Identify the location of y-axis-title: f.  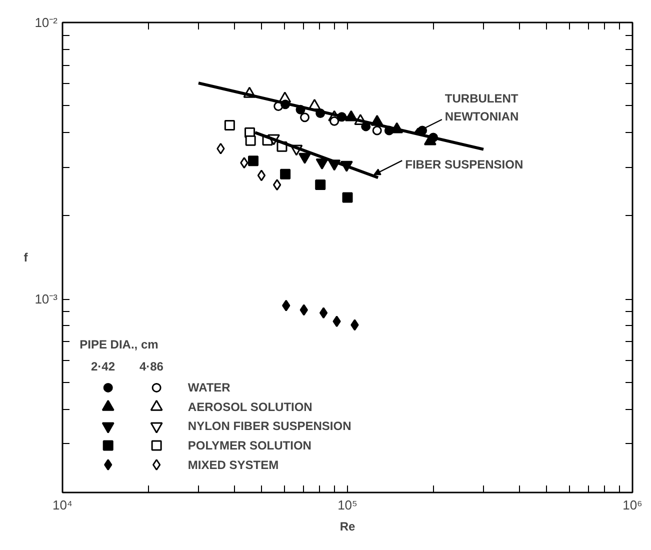
(26, 257).